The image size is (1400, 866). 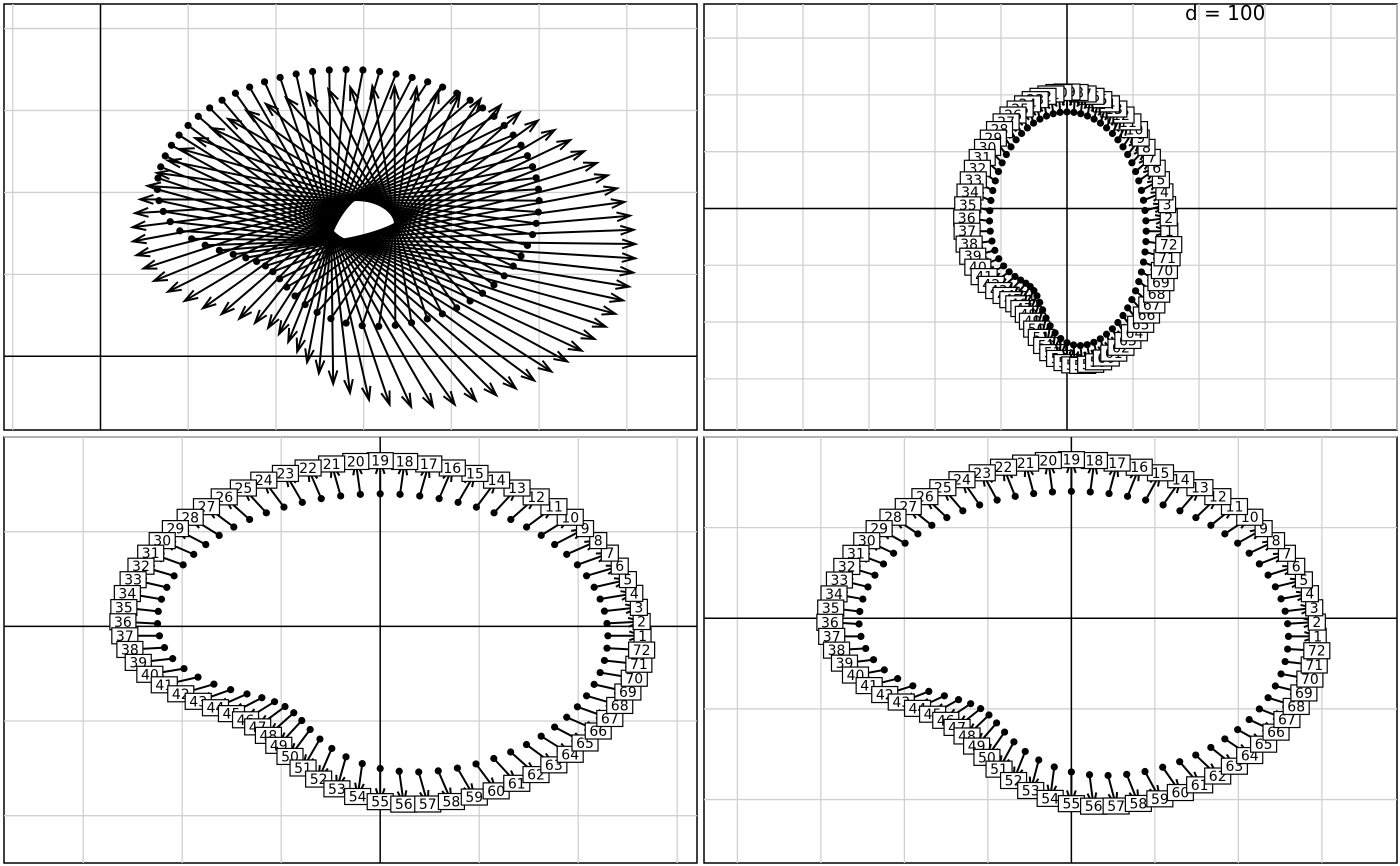 What do you see at coordinates (1117, 464) in the screenshot?
I see `label-17: 17` at bounding box center [1117, 464].